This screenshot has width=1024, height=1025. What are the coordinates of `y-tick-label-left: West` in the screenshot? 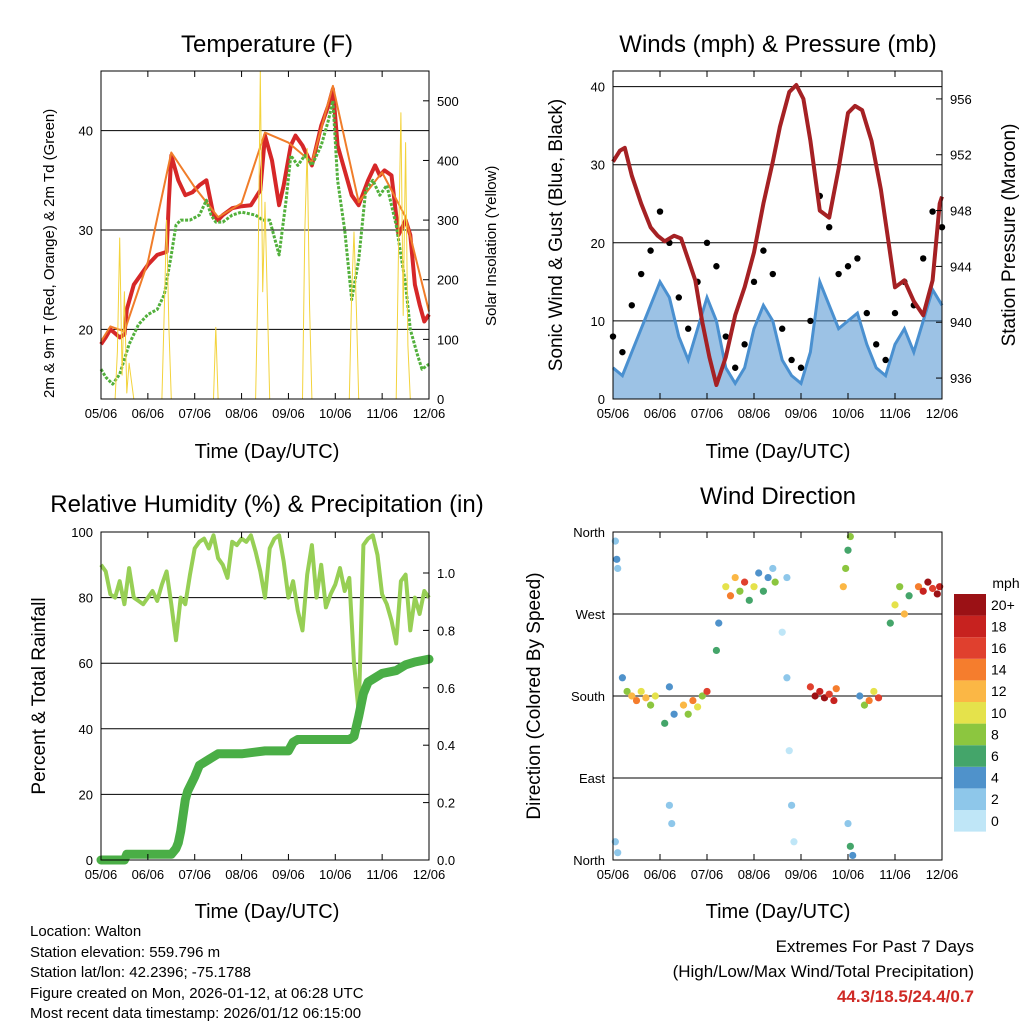 It's located at (591, 614).